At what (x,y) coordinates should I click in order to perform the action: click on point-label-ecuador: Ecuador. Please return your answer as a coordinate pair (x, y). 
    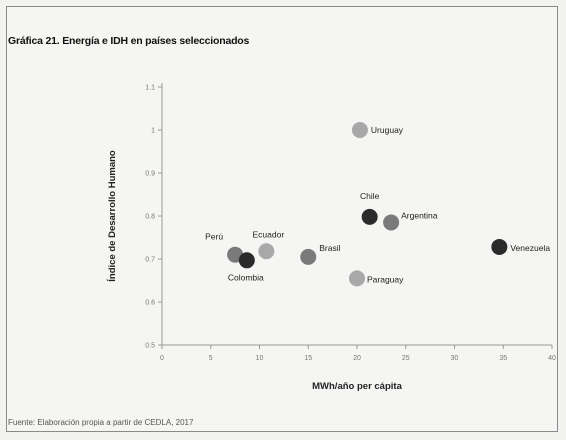
    Looking at the image, I should click on (268, 234).